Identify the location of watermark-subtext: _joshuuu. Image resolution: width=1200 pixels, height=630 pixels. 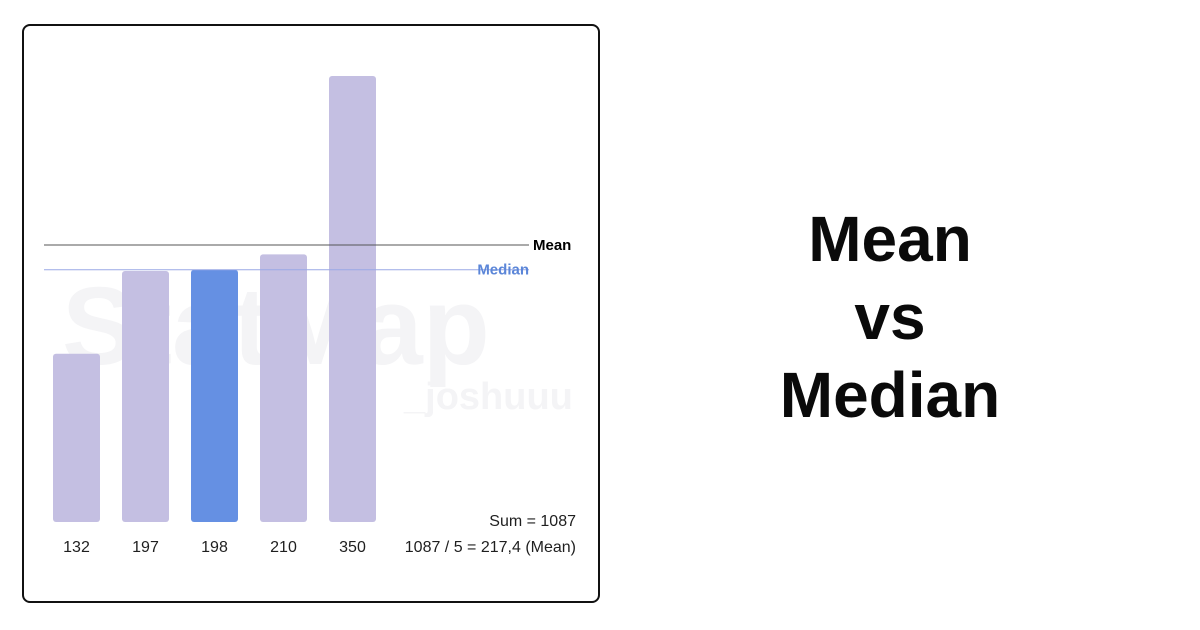
(488, 397).